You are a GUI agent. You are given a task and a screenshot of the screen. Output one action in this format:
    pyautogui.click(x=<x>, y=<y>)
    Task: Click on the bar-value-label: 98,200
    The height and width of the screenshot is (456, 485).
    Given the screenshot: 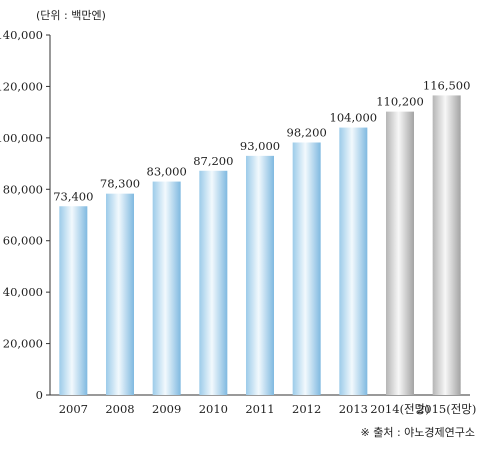 What is the action you would take?
    pyautogui.click(x=307, y=132)
    